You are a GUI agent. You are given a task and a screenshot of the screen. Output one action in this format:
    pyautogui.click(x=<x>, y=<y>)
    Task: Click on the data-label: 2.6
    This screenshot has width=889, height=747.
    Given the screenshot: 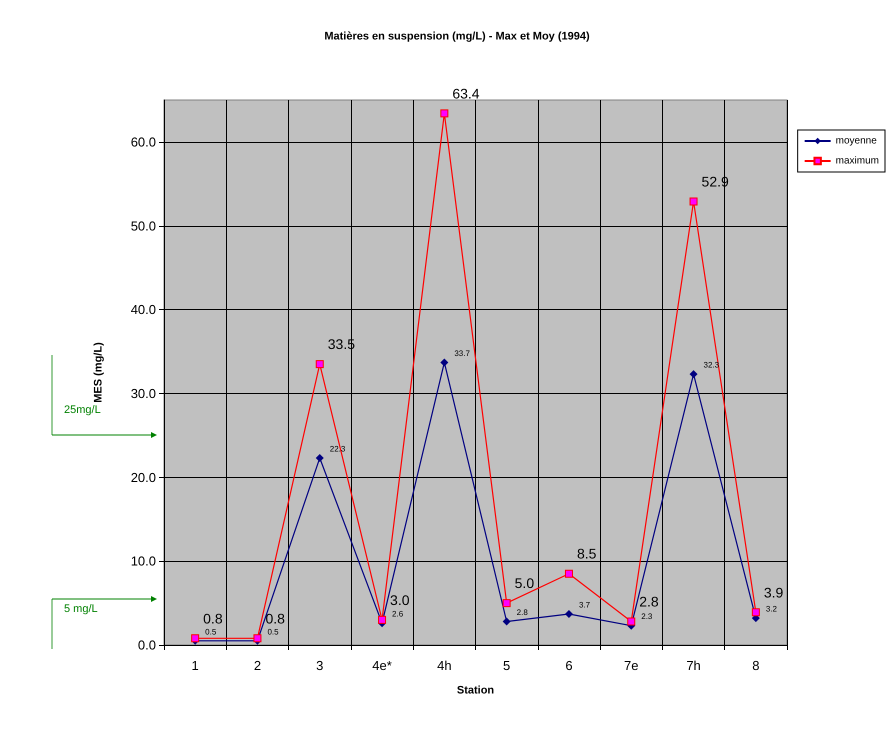 What is the action you would take?
    pyautogui.click(x=398, y=614)
    